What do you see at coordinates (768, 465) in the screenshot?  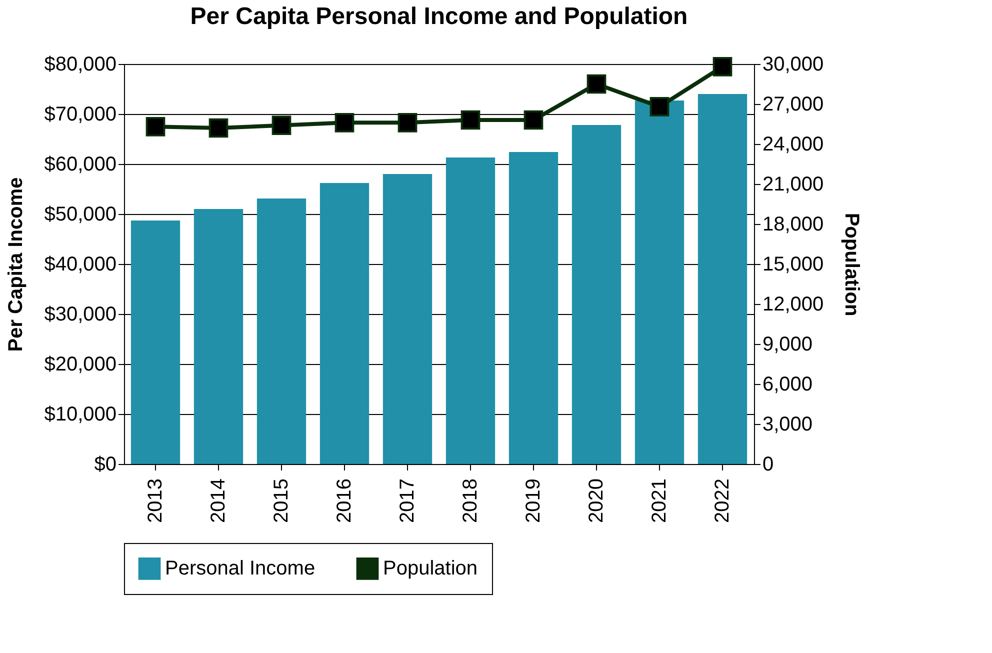 I see `y2-tick-label: 0` at bounding box center [768, 465].